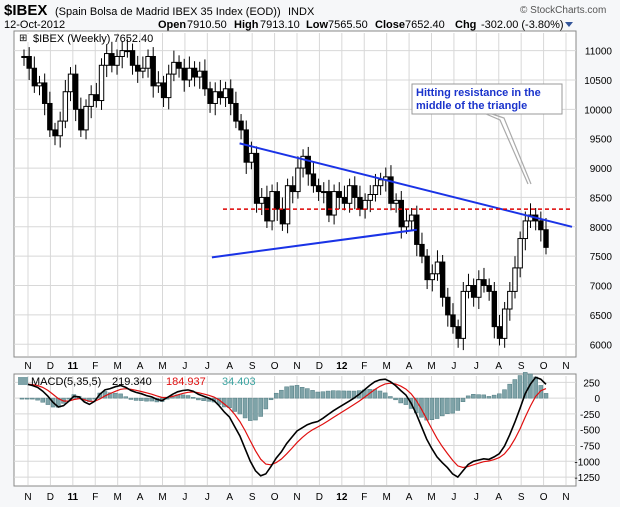  What do you see at coordinates (569, 24) in the screenshot?
I see `dropdown-arrow-icon` at bounding box center [569, 24].